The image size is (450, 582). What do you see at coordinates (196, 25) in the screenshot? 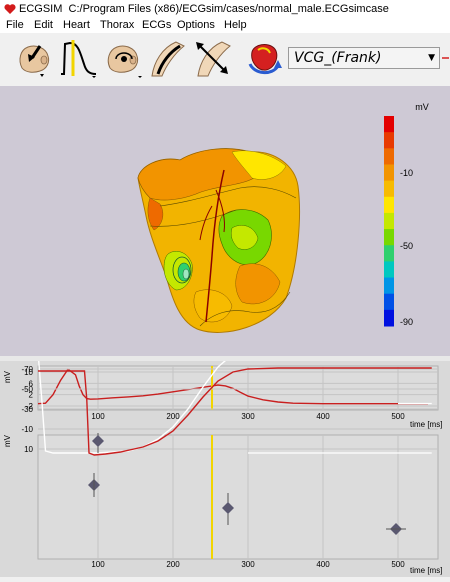
I see `menu-options: Options` at bounding box center [196, 25].